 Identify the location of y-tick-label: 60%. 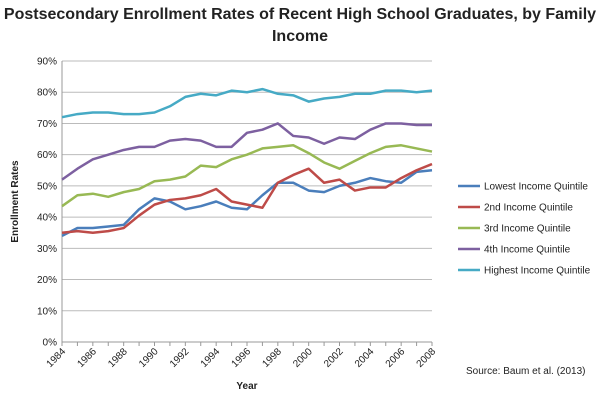
(47, 155).